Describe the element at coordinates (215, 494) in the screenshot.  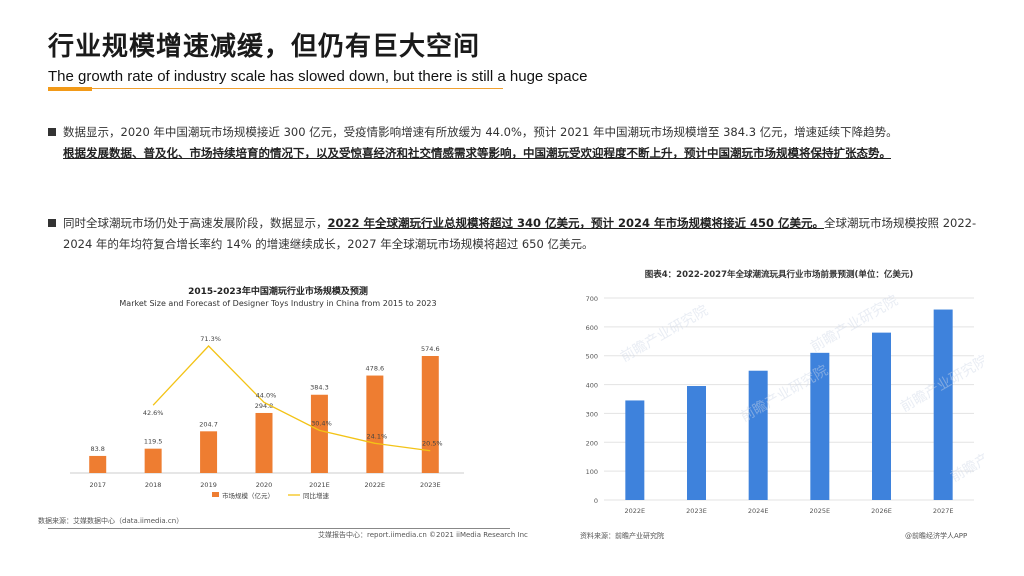
I see `chart1-legend-bar-swatch` at that location.